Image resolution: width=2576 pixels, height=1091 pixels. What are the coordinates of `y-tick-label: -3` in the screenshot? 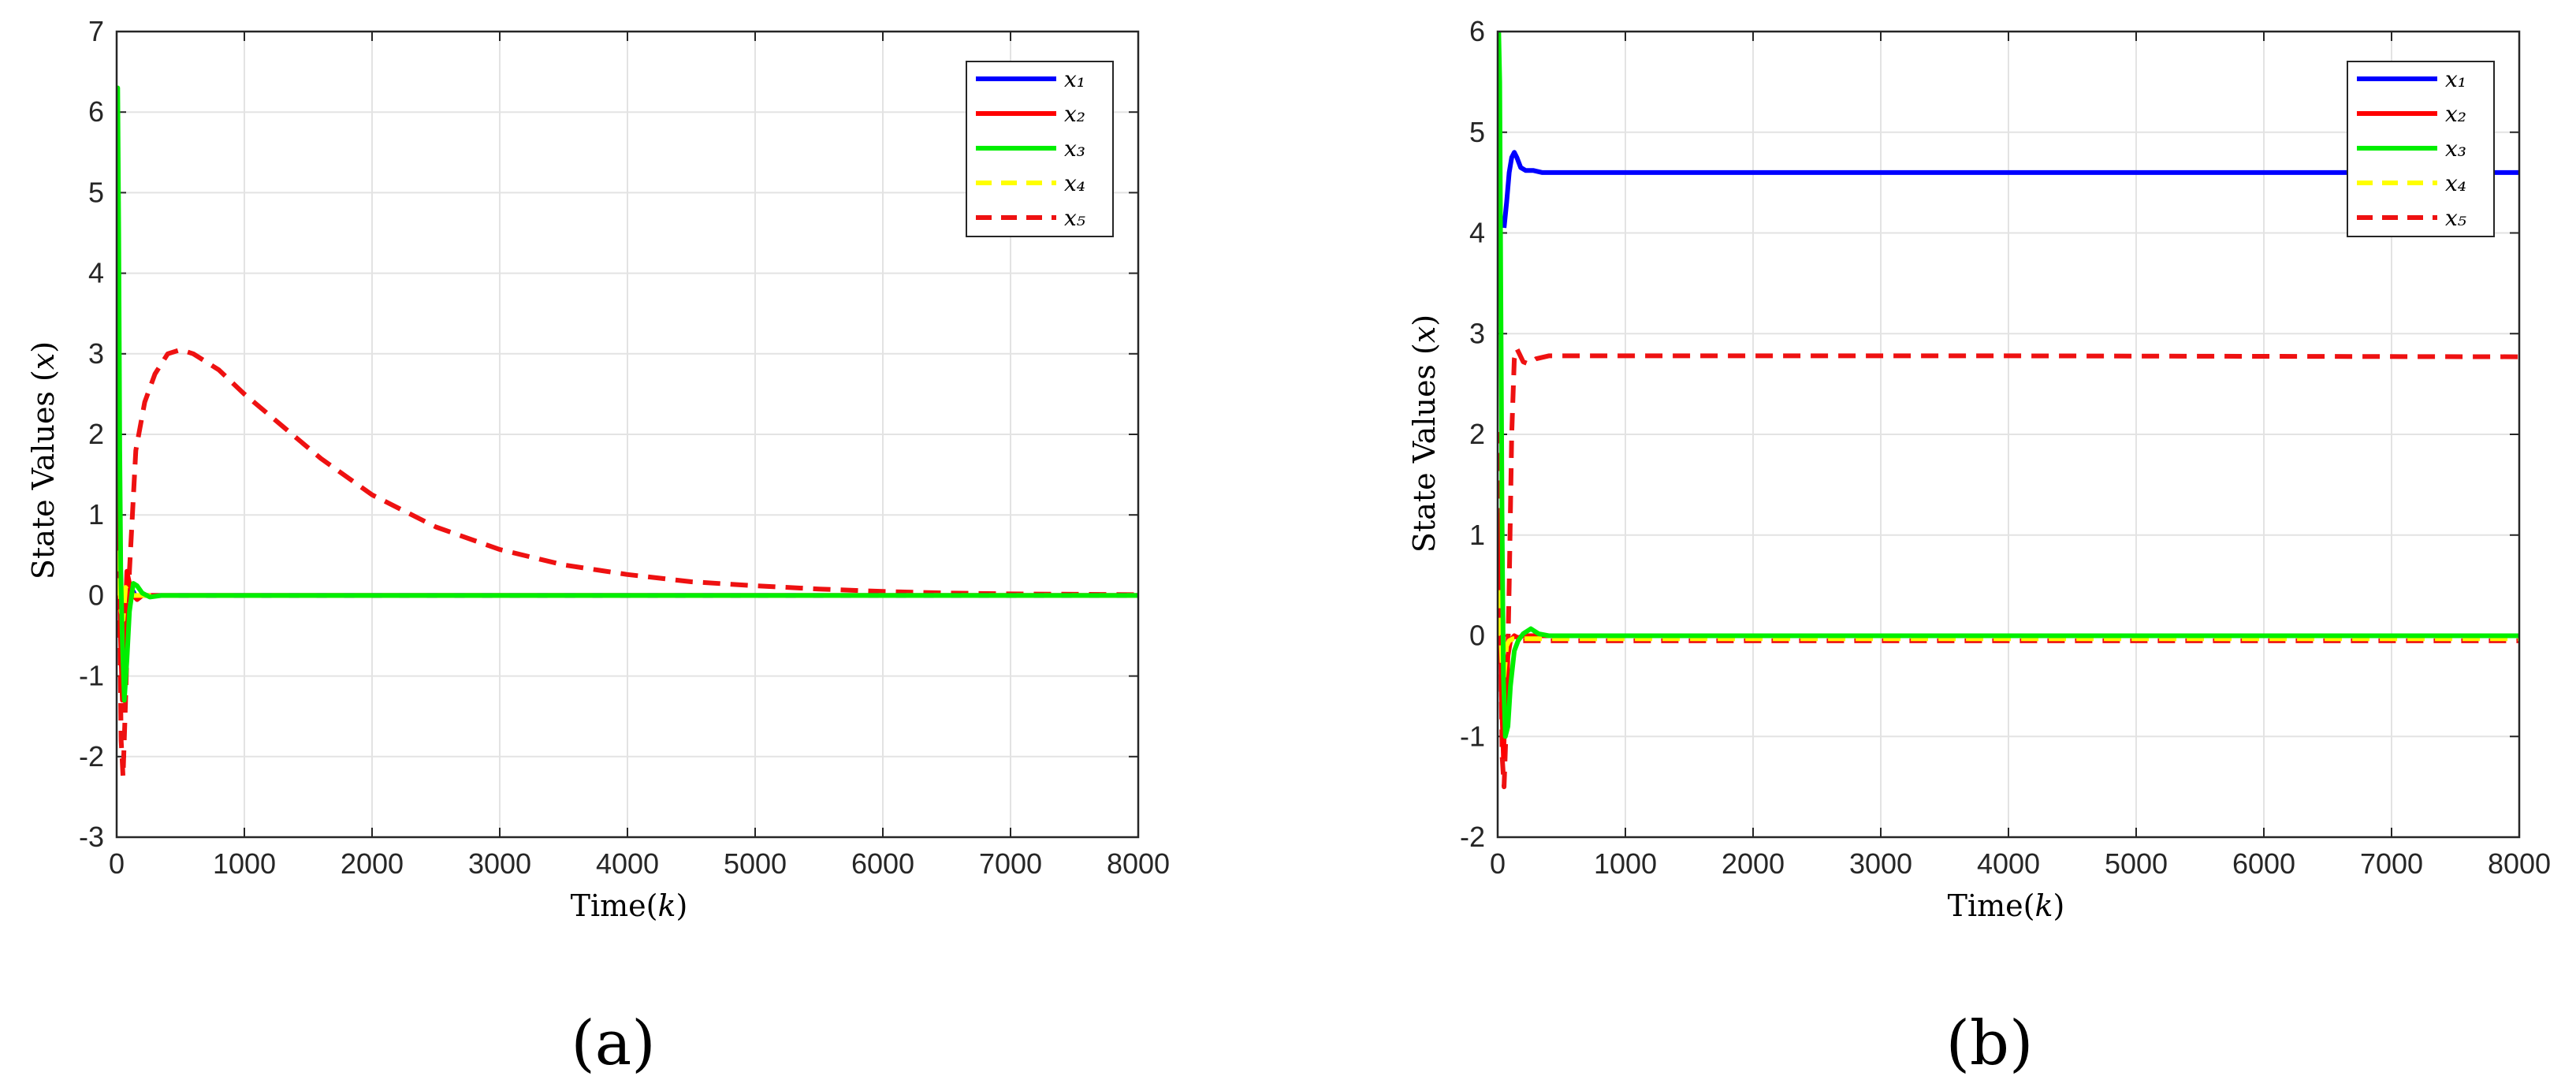 It's located at (91, 837).